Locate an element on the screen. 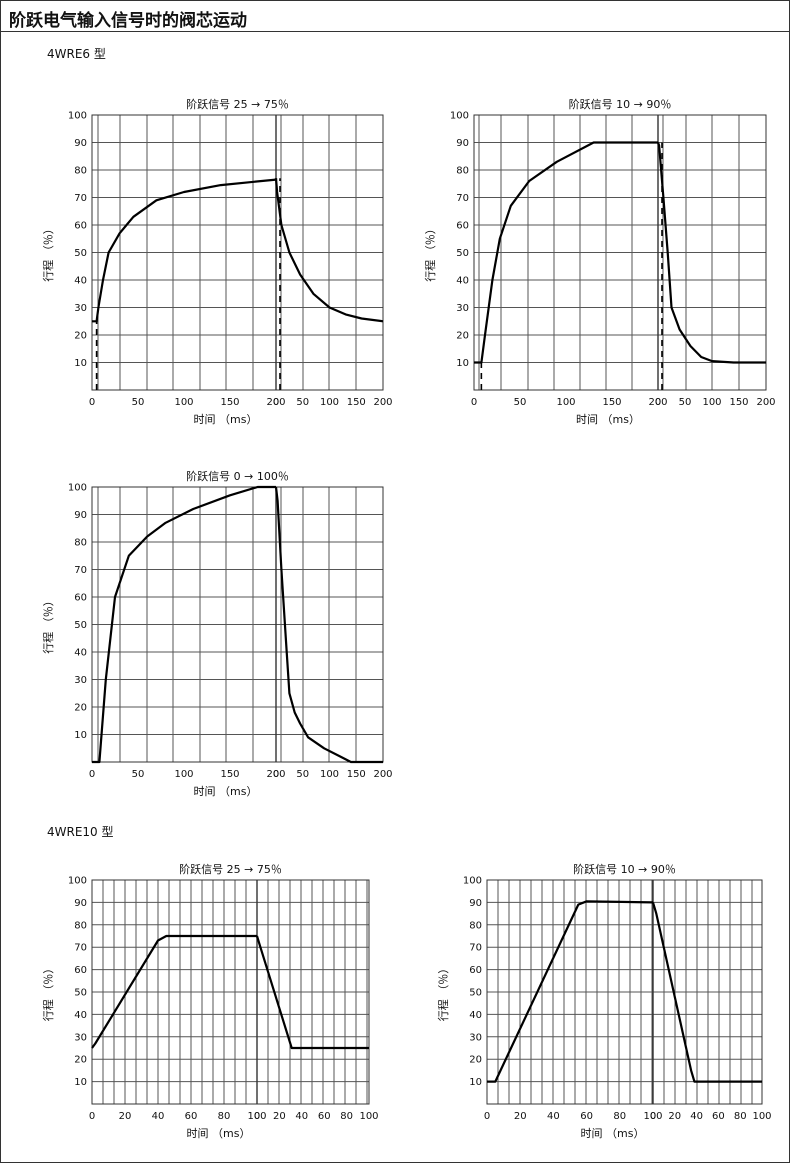  chart-title: 阶跃信号 10 → 90％ is located at coordinates (624, 869).